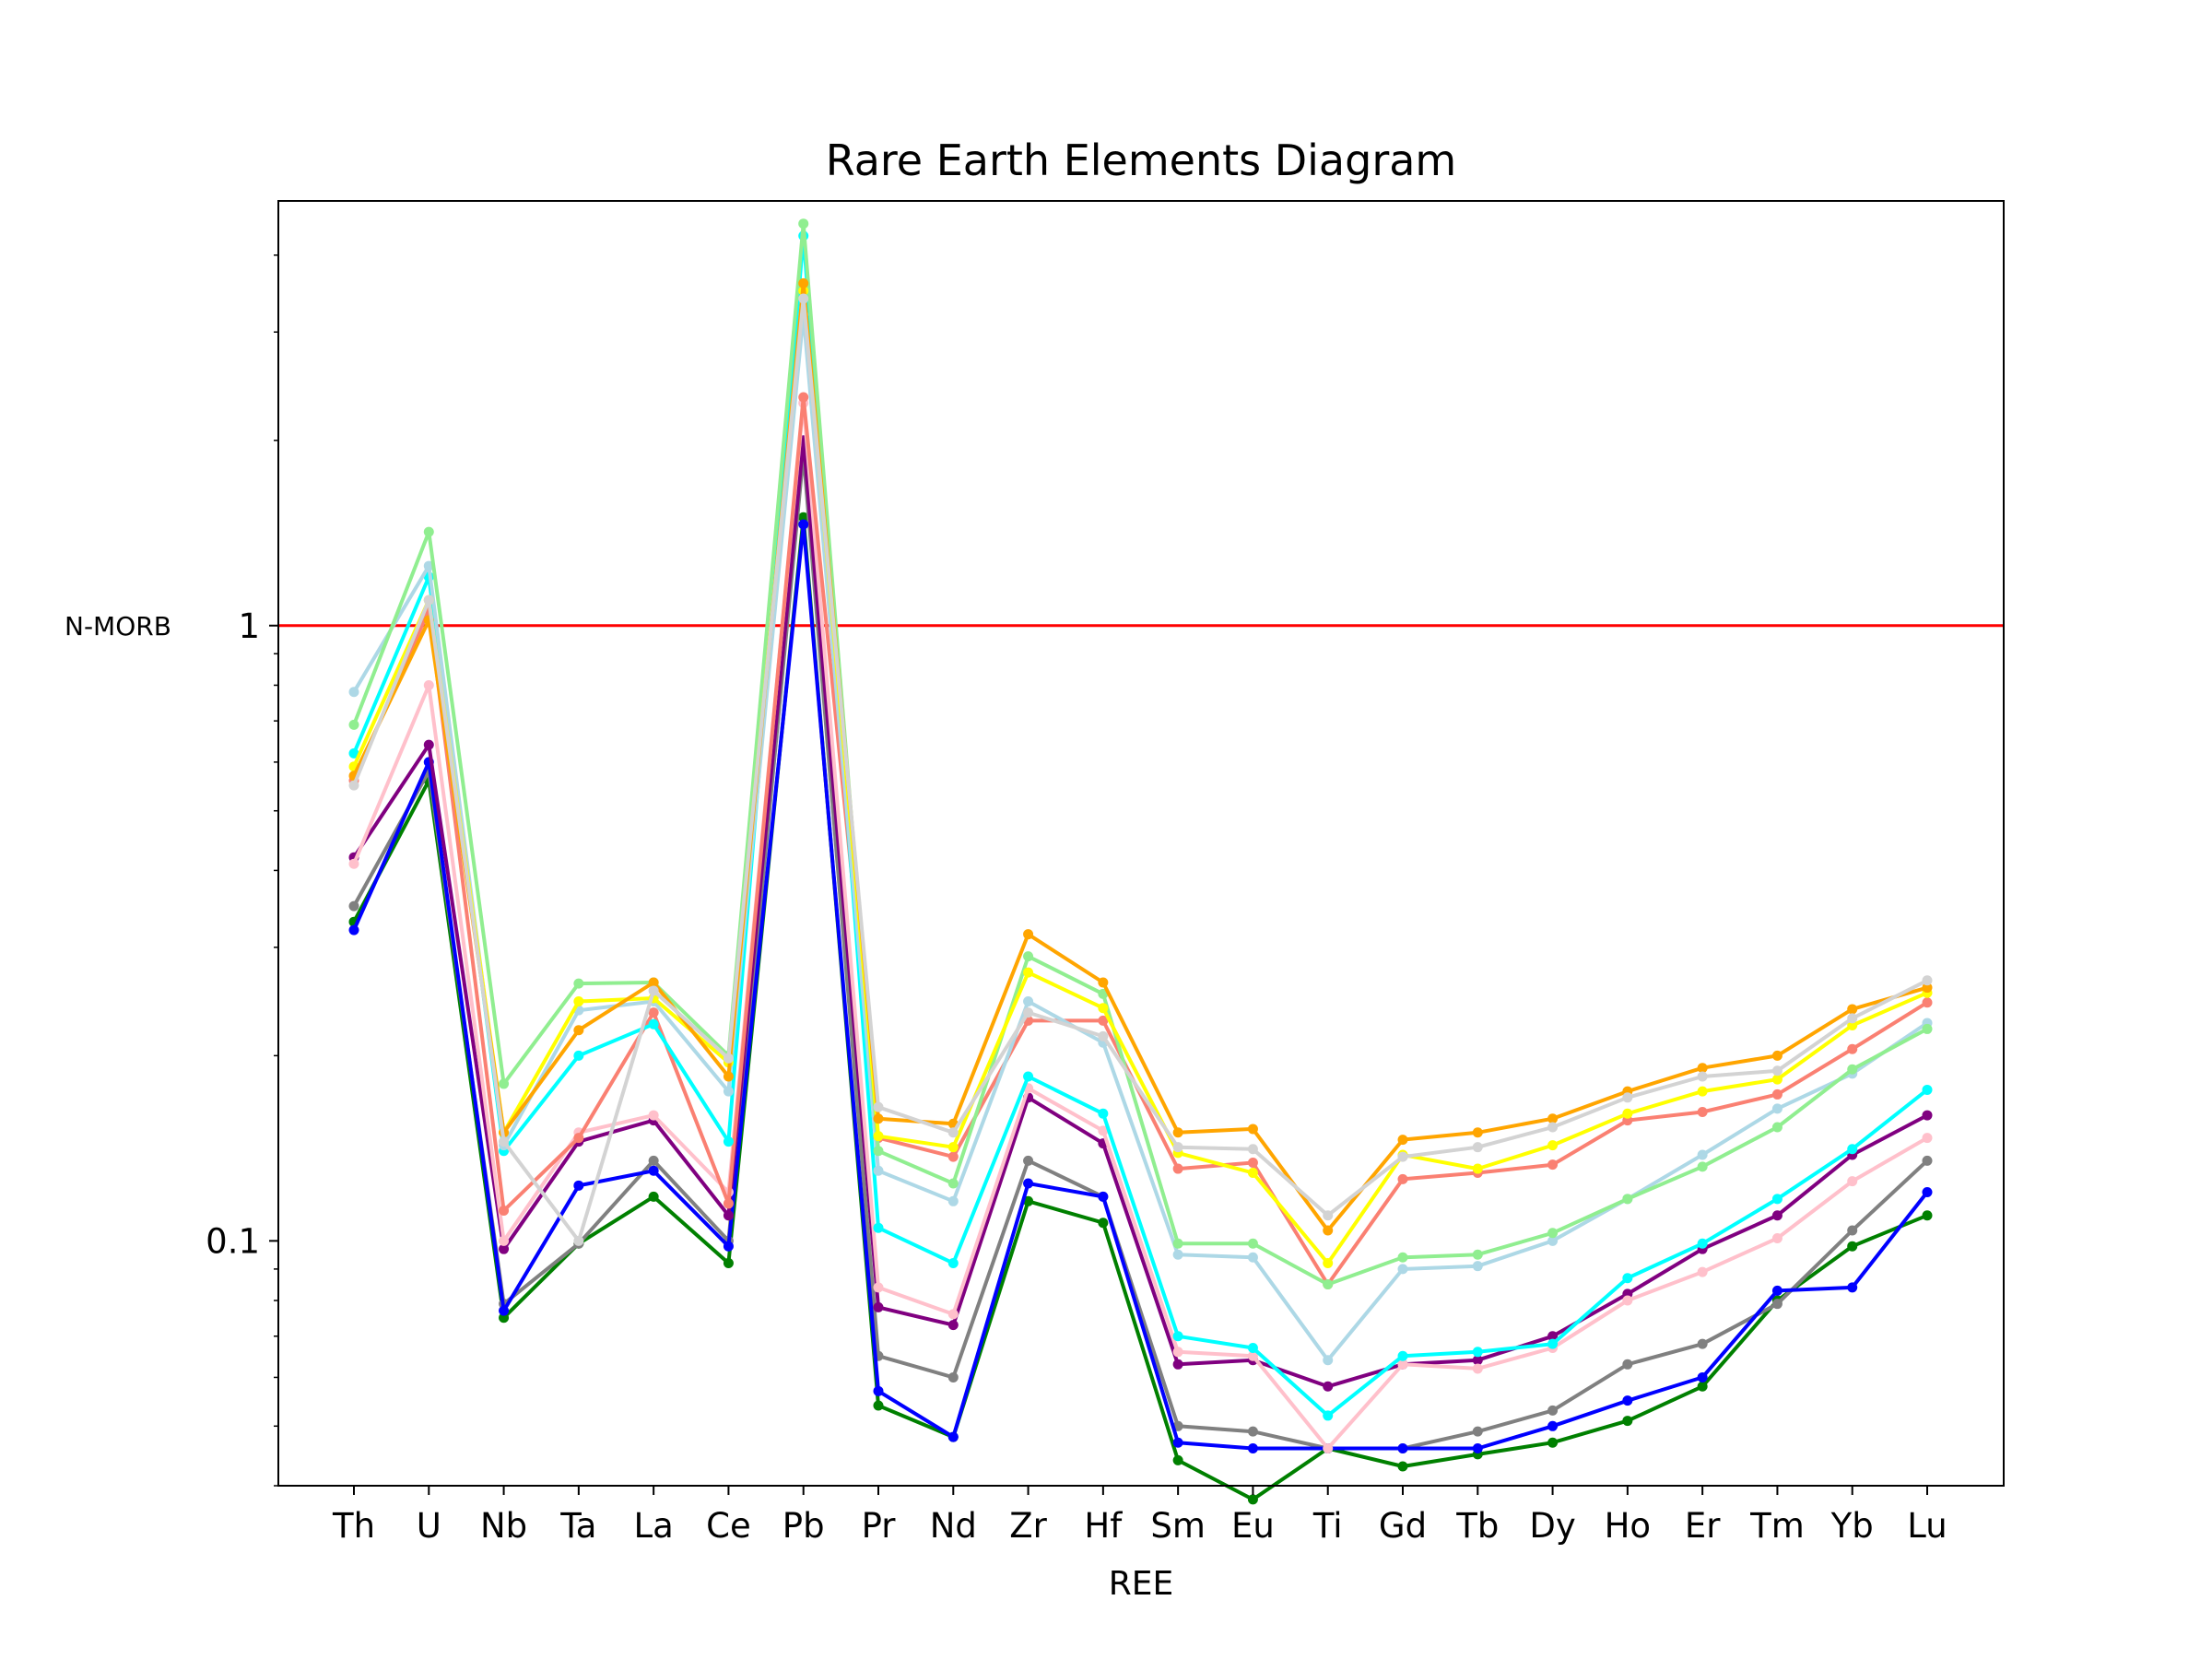  I want to click on x-tick-label: Ho, so click(1628, 1526).